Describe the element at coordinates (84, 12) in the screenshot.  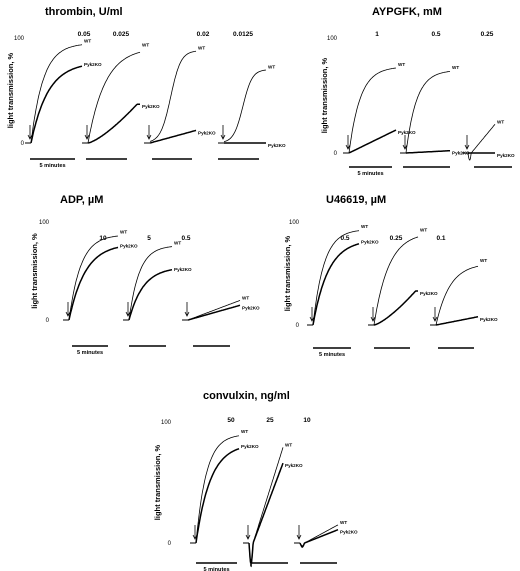
I see `panel-title: thrombin, U/ml` at that location.